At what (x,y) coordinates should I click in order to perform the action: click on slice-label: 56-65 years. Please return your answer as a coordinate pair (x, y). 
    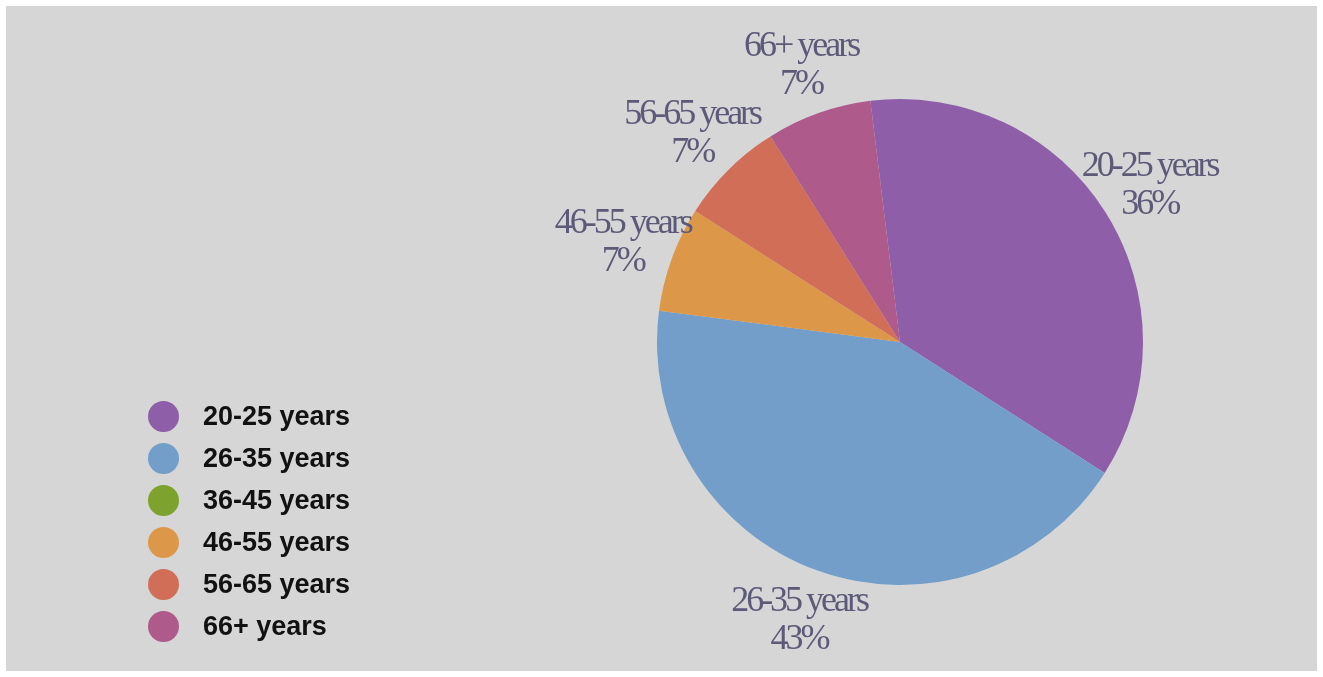
    Looking at the image, I should click on (693, 112).